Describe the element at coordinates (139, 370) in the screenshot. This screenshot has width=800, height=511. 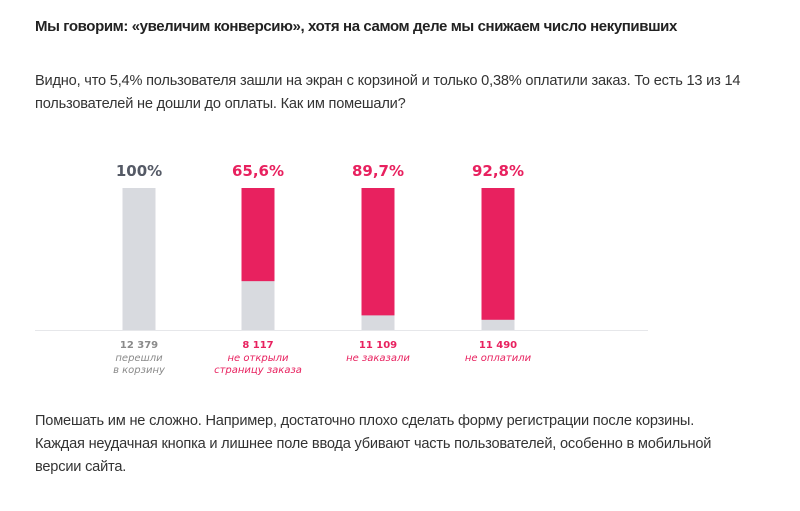
I see `category-label: в корзину` at that location.